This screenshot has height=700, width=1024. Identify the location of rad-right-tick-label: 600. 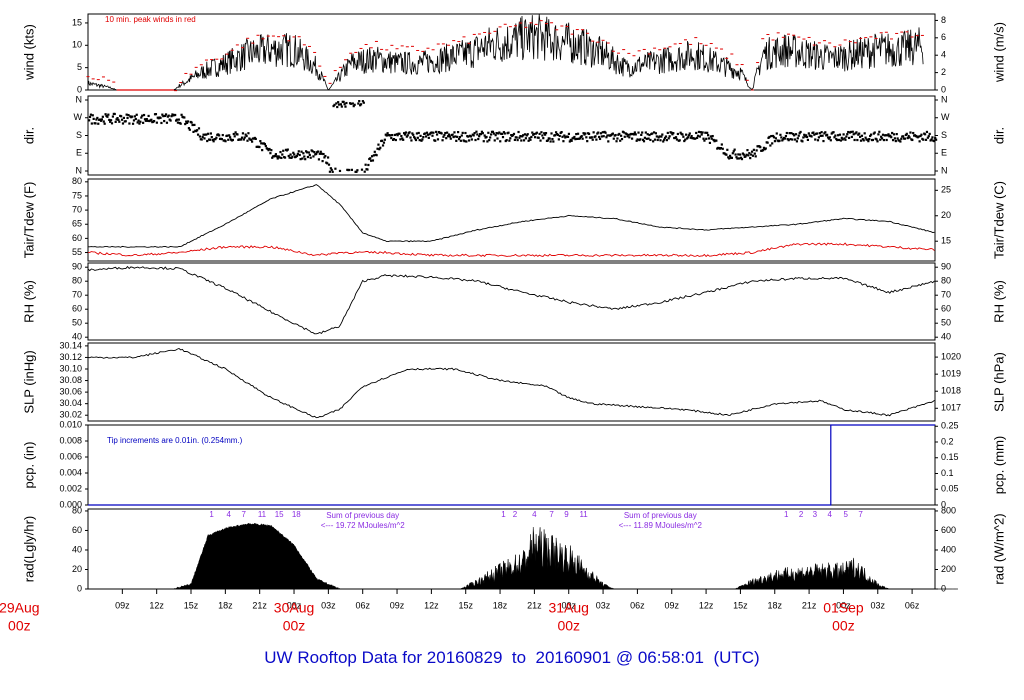
(948, 530).